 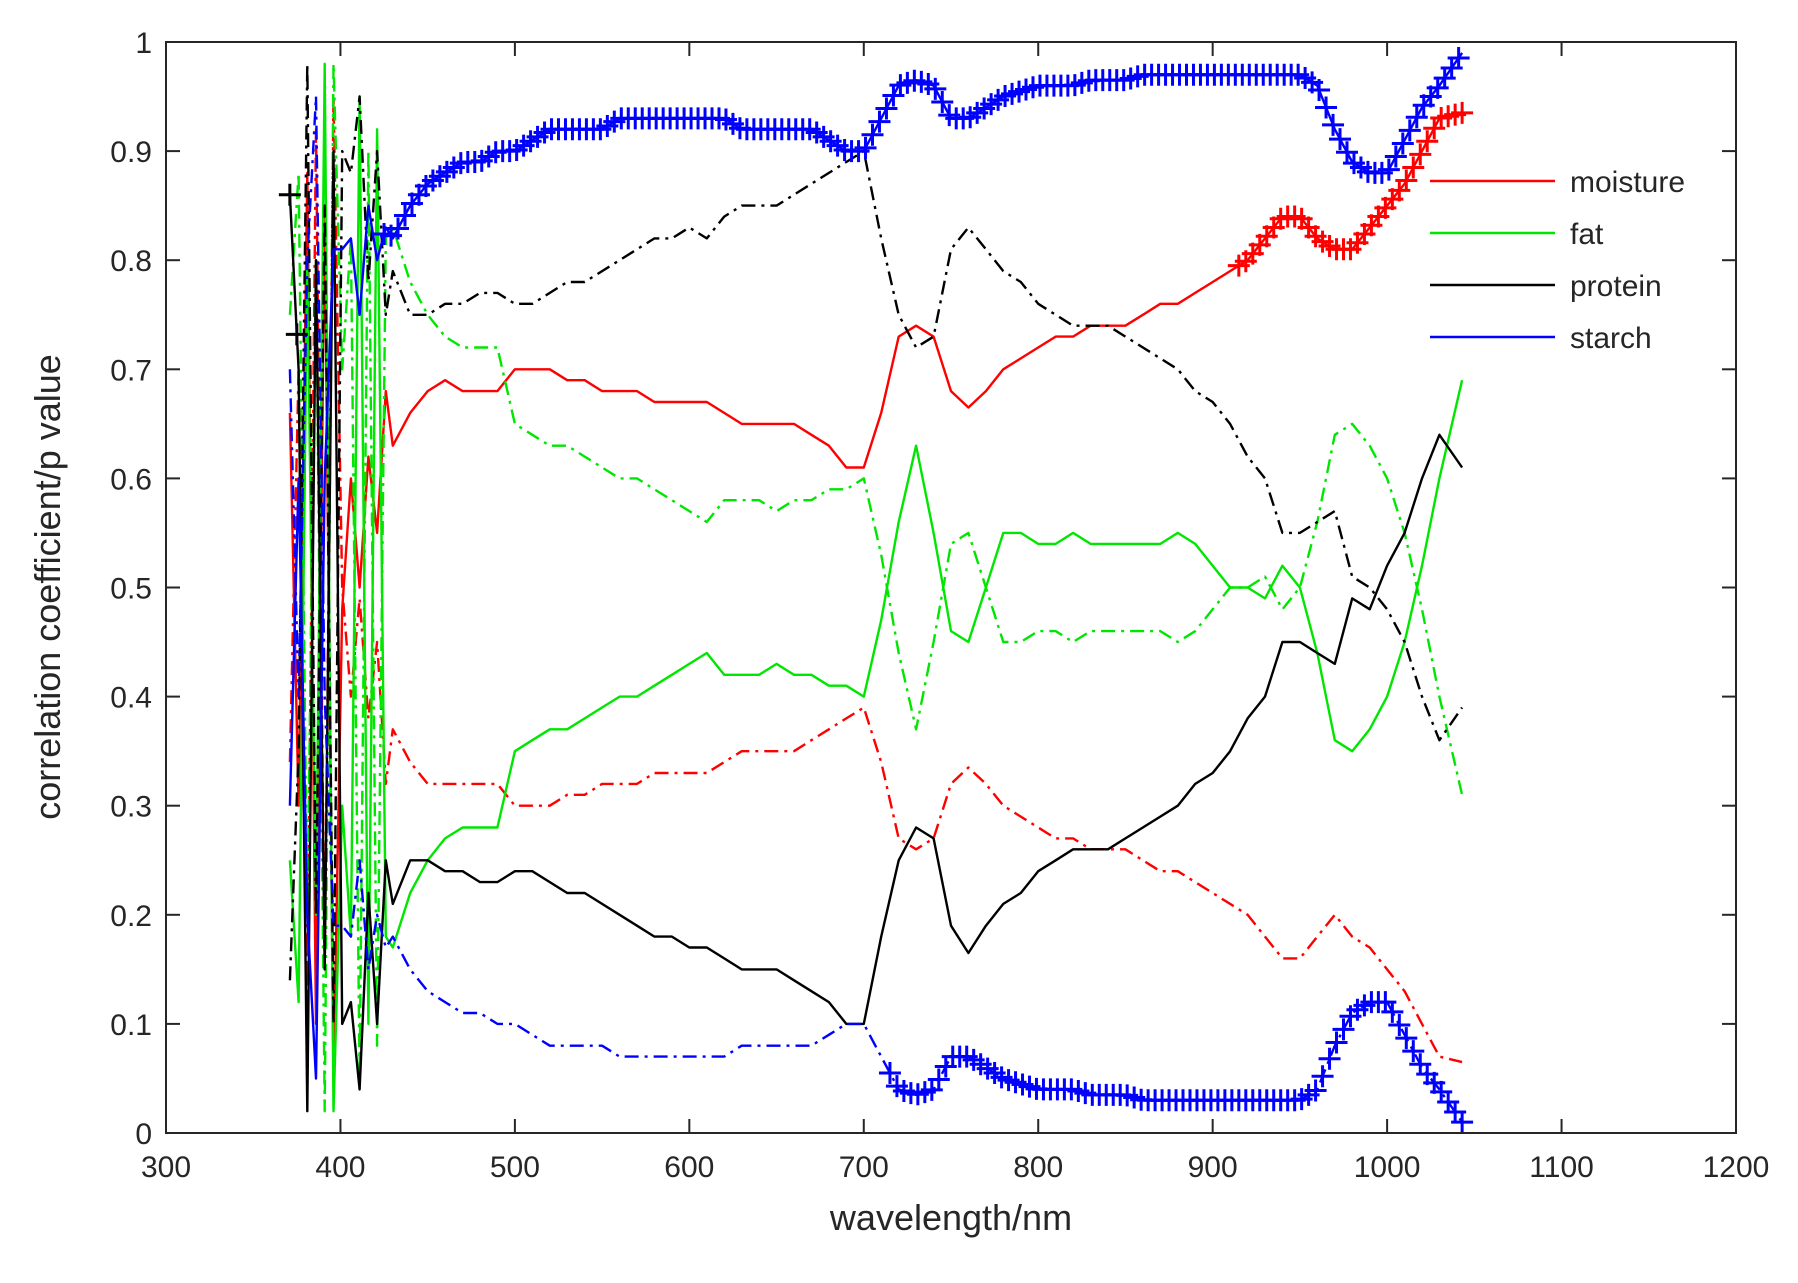 What do you see at coordinates (340, 1167) in the screenshot?
I see `x-tick-label: 400` at bounding box center [340, 1167].